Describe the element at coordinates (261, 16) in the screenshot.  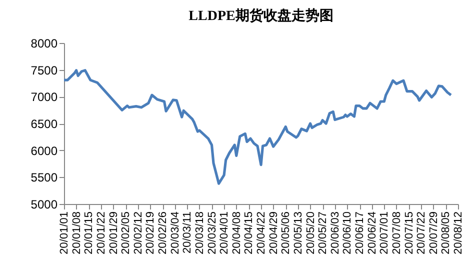
I see `chart-title: LLDPE期货收盘走势图` at that location.